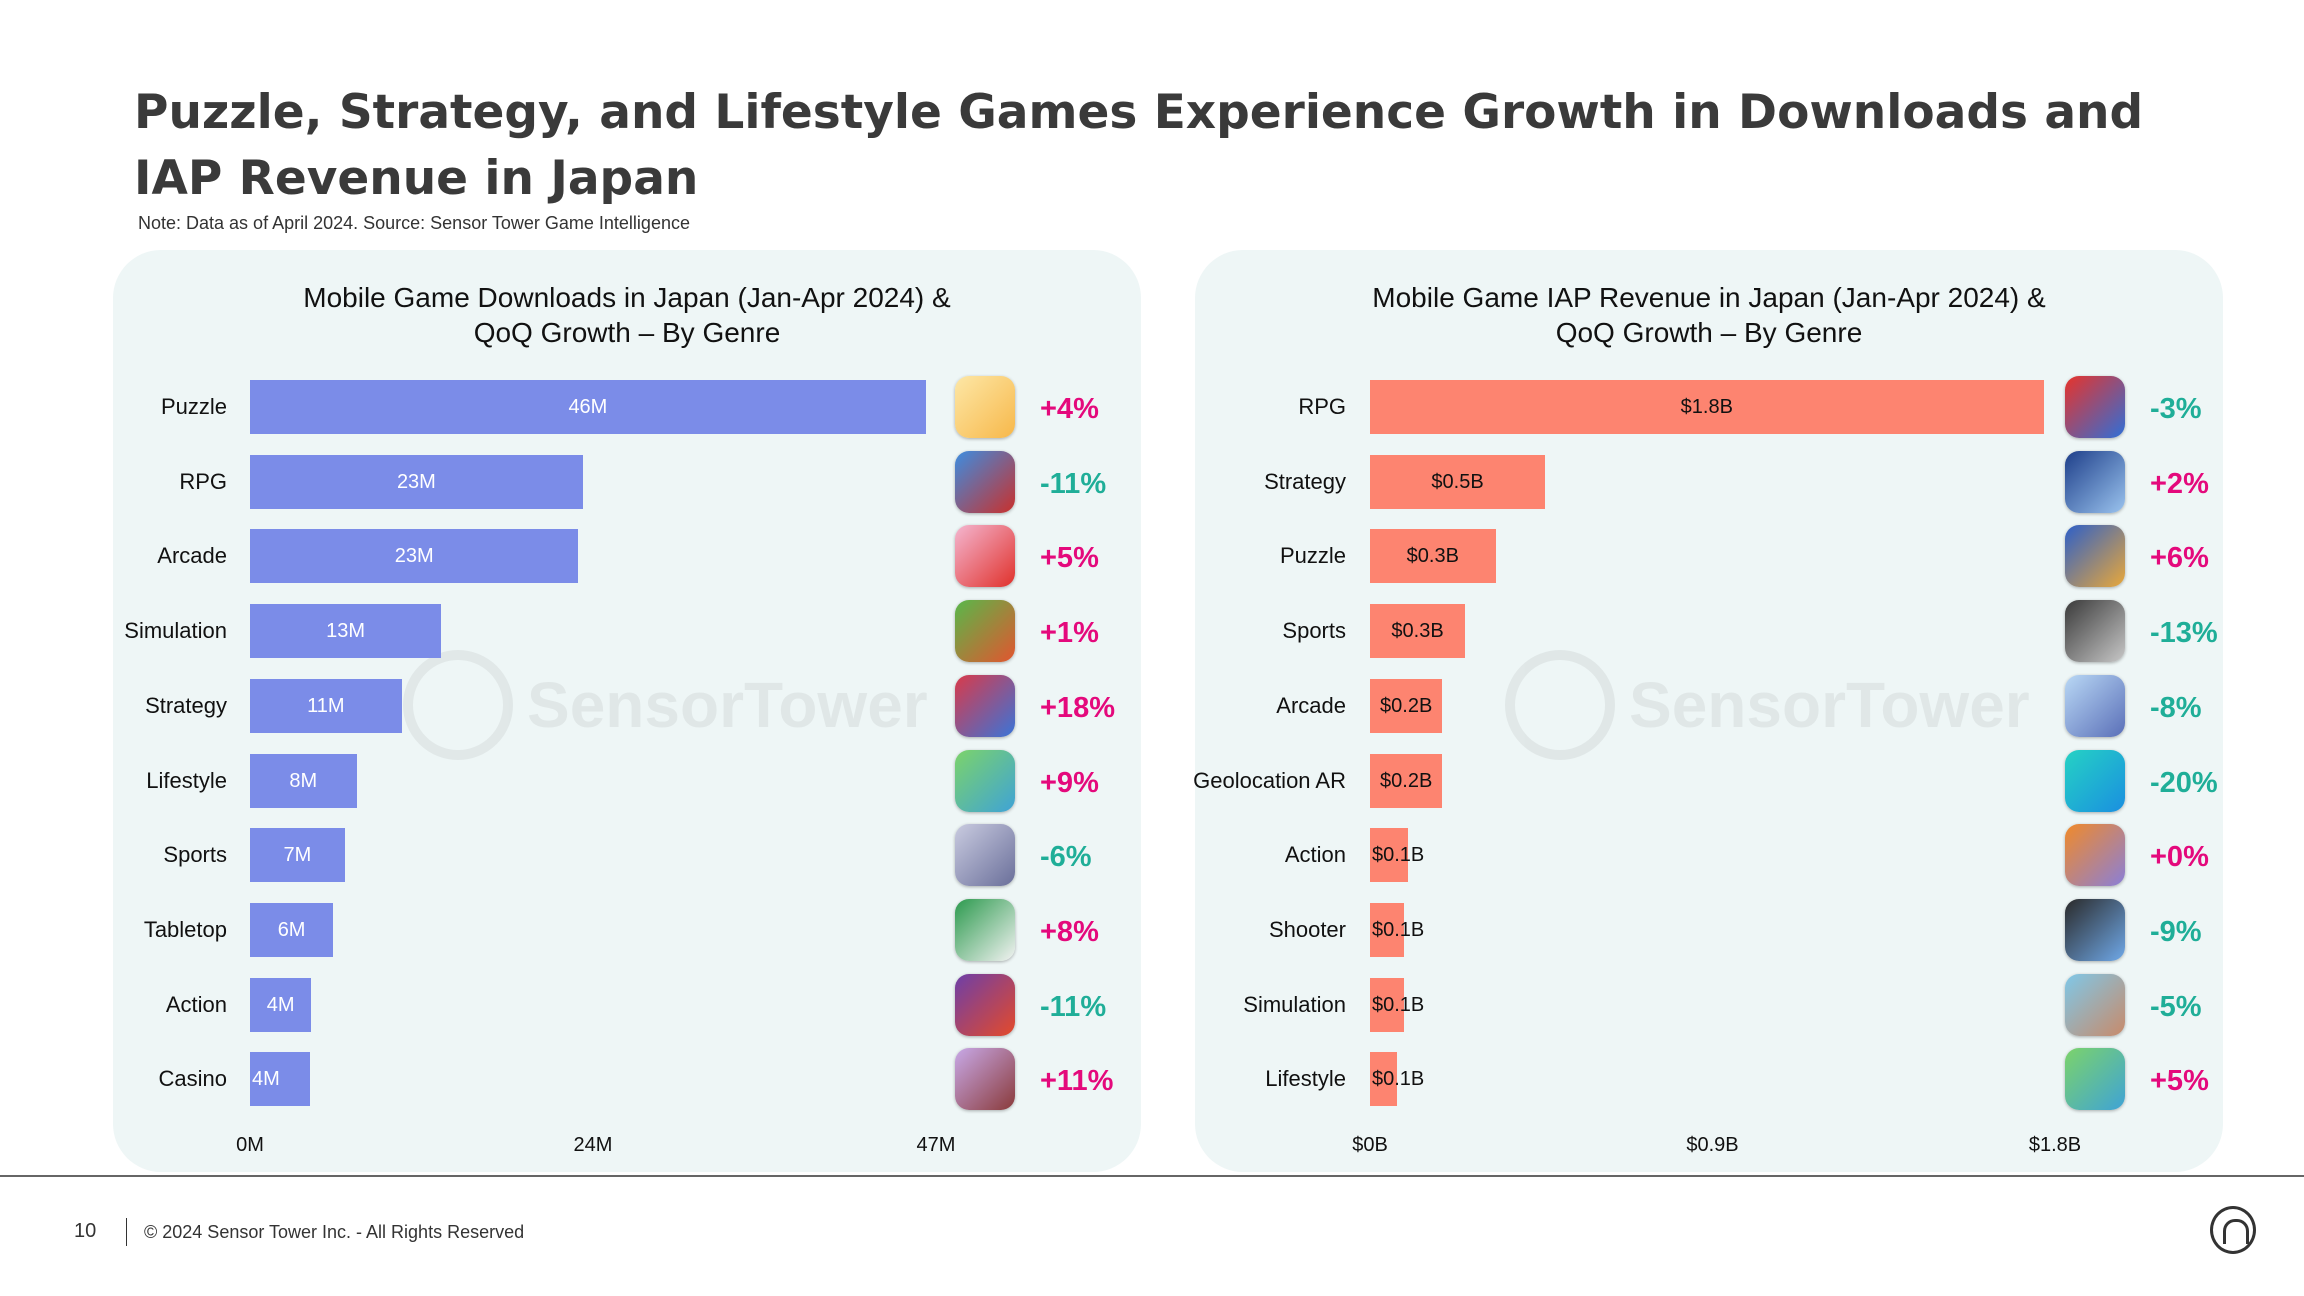 The width and height of the screenshot is (2304, 1296). What do you see at coordinates (1069, 633) in the screenshot?
I see `qoq-growth-label: +1%` at bounding box center [1069, 633].